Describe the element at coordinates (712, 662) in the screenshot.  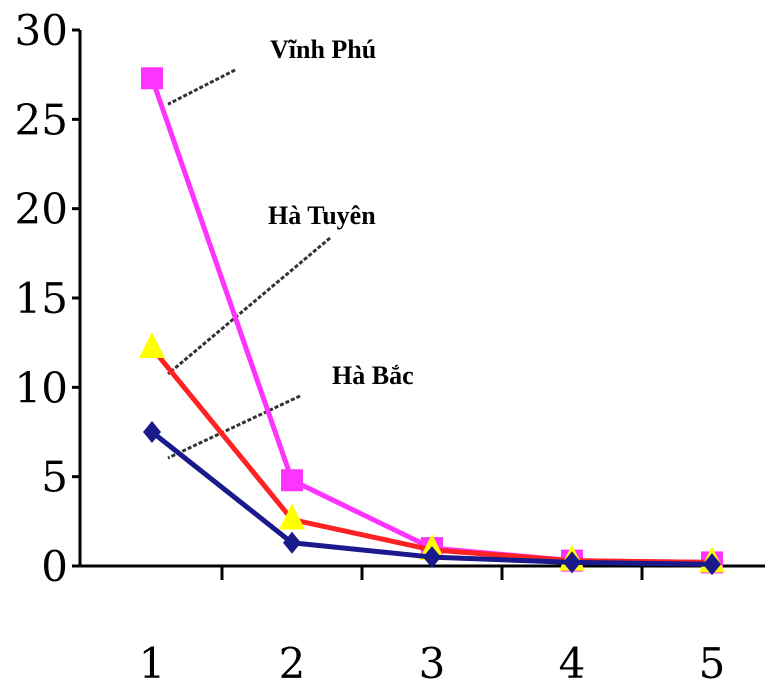
I see `x-tick-label: 5` at that location.